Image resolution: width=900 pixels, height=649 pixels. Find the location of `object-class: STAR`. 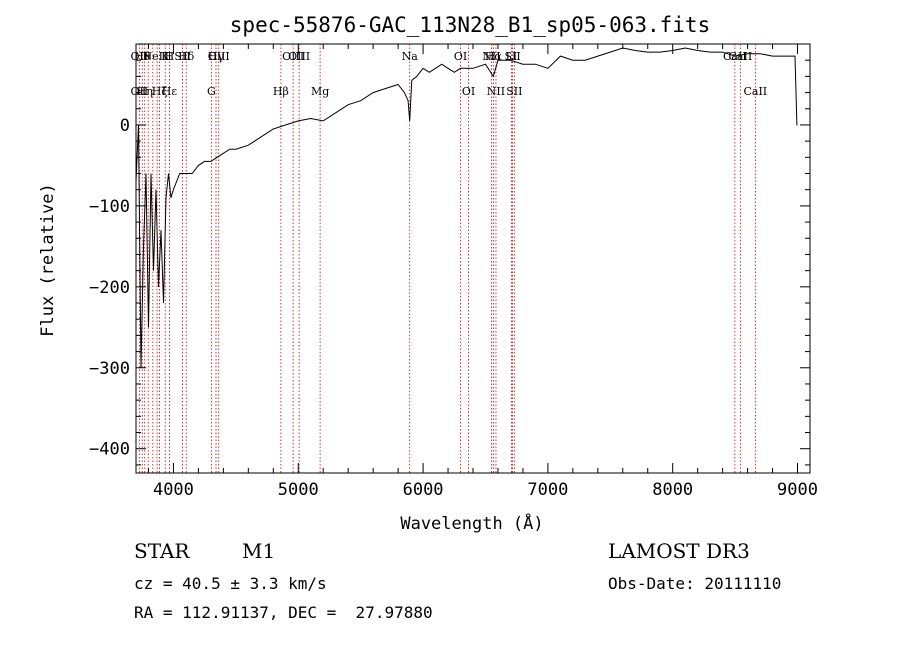

object-class: STAR is located at coordinates (162, 551).